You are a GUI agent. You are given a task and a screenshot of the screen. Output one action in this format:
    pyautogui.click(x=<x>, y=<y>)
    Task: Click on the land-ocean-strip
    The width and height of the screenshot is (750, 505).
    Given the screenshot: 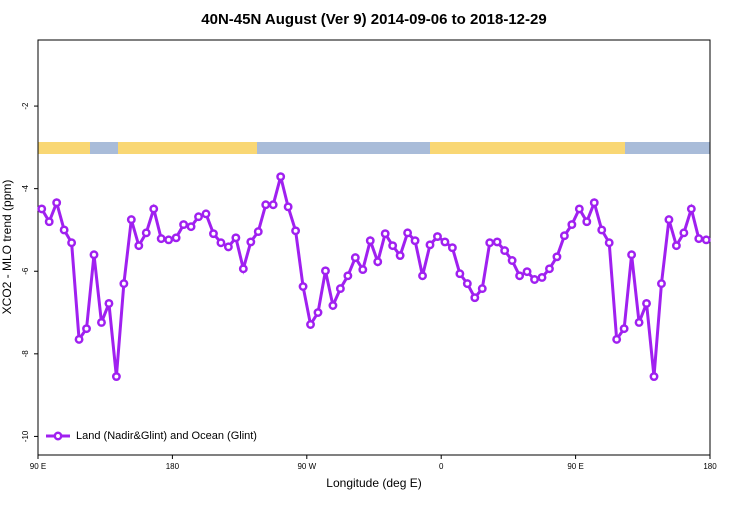 What is the action you would take?
    pyautogui.click(x=374, y=148)
    